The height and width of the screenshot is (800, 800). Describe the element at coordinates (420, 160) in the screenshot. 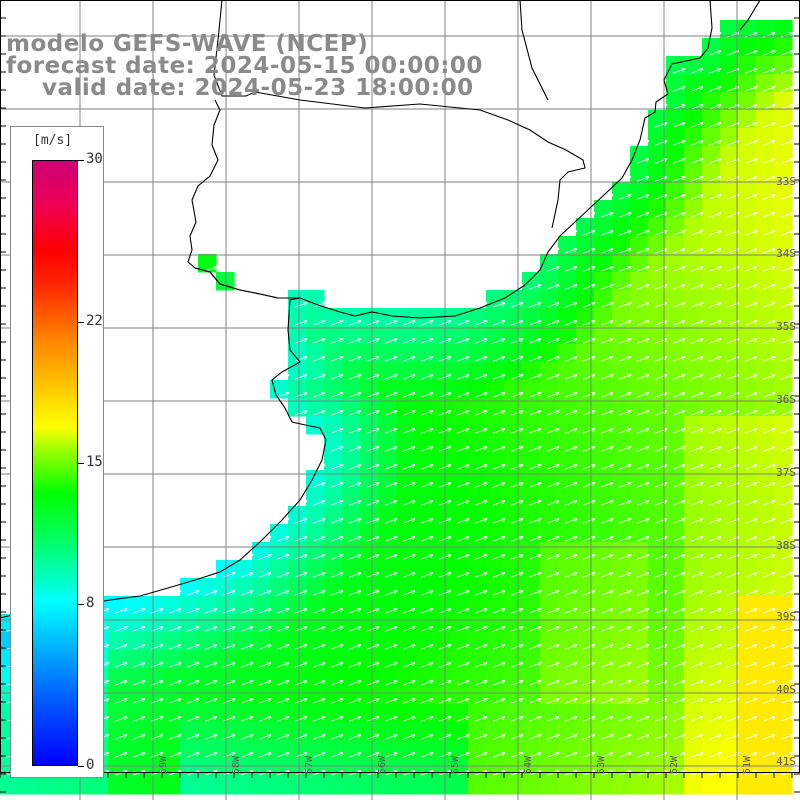

I see `border-line` at that location.